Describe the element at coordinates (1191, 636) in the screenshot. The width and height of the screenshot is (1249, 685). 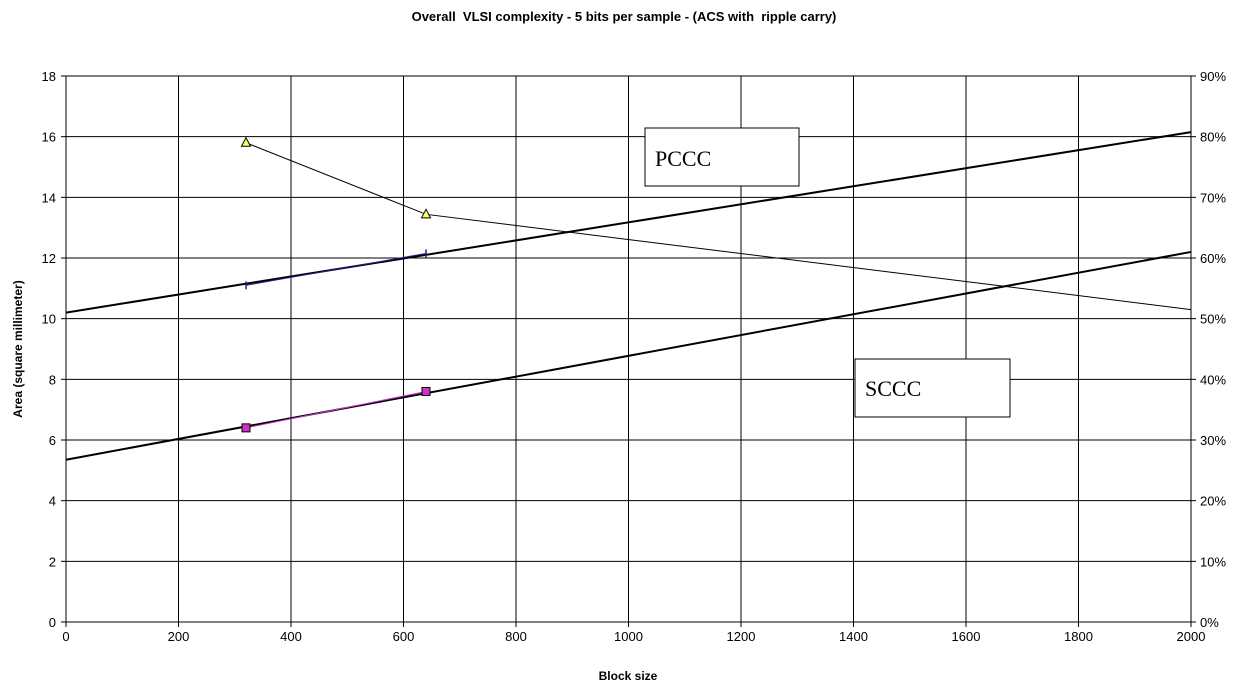
I see `x-tick-label: 2000` at that location.